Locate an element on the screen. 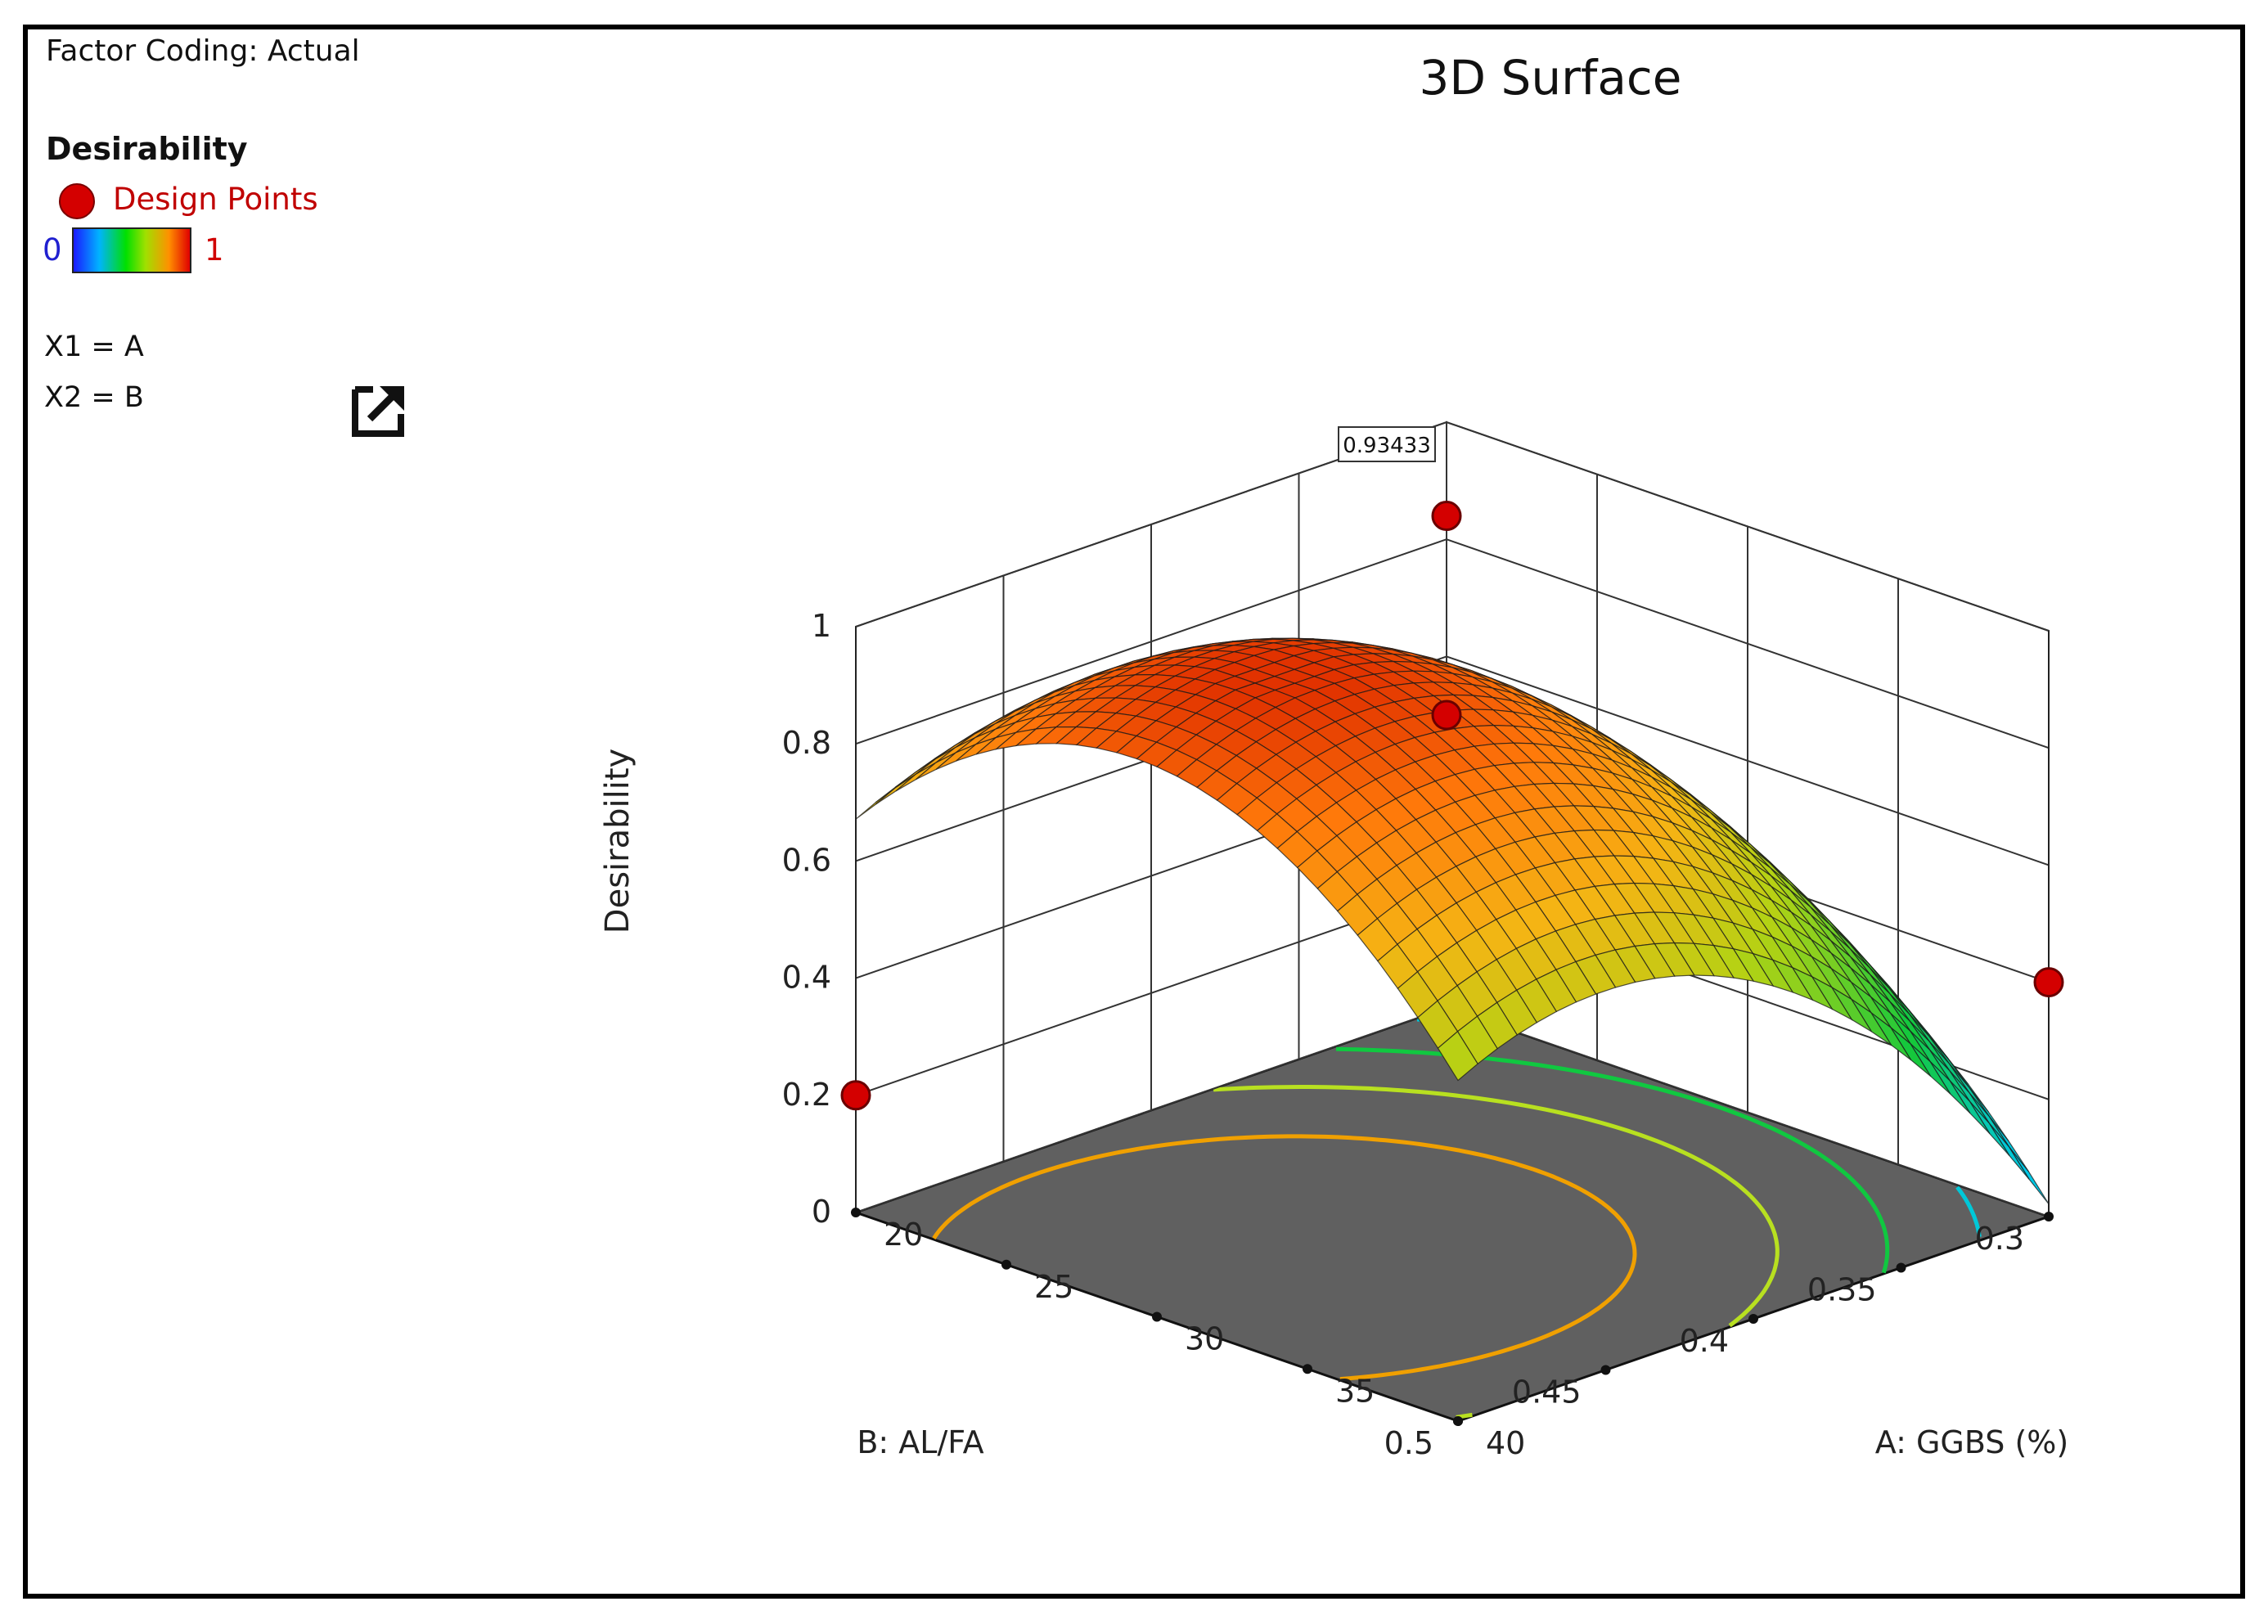  x-tick-label: 35 is located at coordinates (1355, 1391).